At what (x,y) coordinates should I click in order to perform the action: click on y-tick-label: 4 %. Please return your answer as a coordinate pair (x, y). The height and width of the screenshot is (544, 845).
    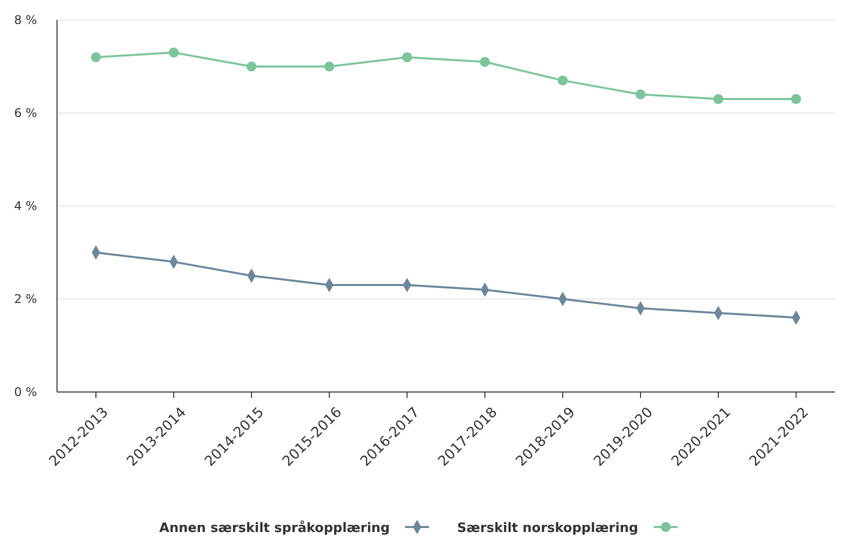
    Looking at the image, I should click on (25, 206).